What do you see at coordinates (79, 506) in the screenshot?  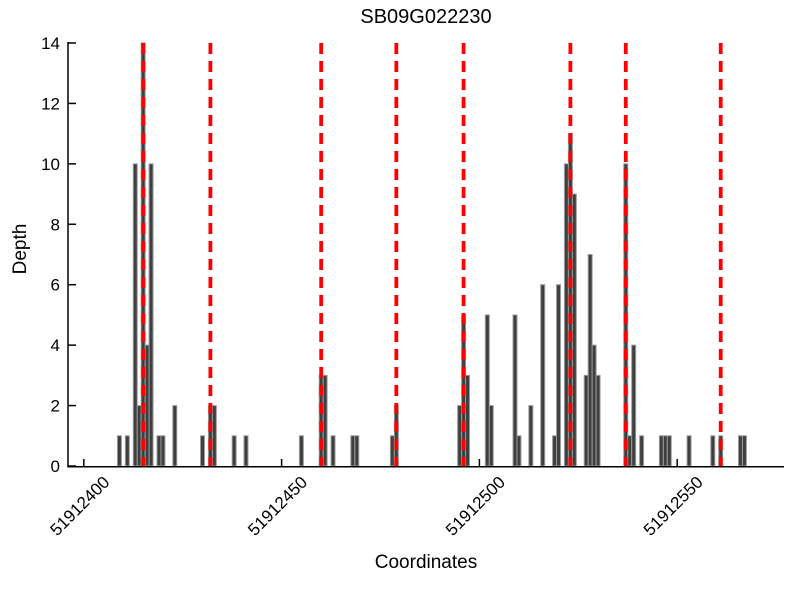 I see `x-tick-label: 51912400` at bounding box center [79, 506].